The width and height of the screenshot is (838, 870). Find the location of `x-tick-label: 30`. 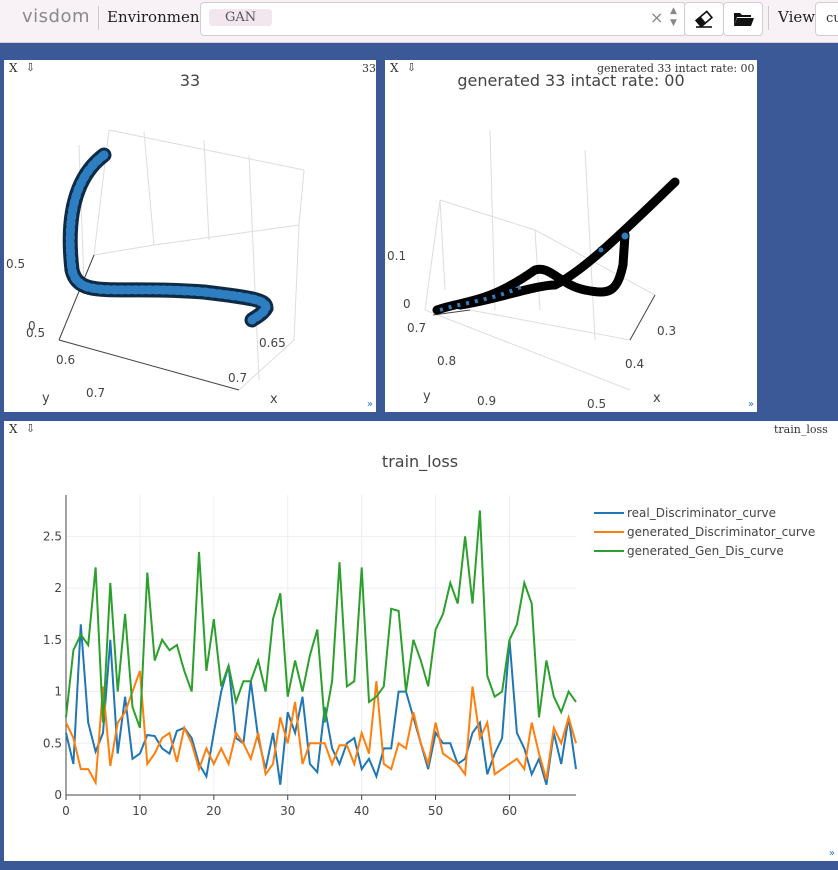

x-tick-label: 30 is located at coordinates (287, 811).